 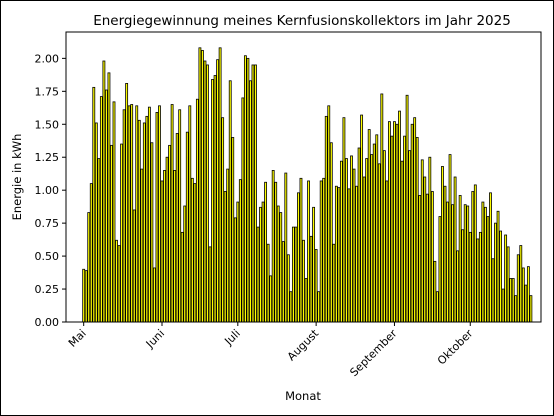 I want to click on y-tick-label: 1.50, so click(x=47, y=124).